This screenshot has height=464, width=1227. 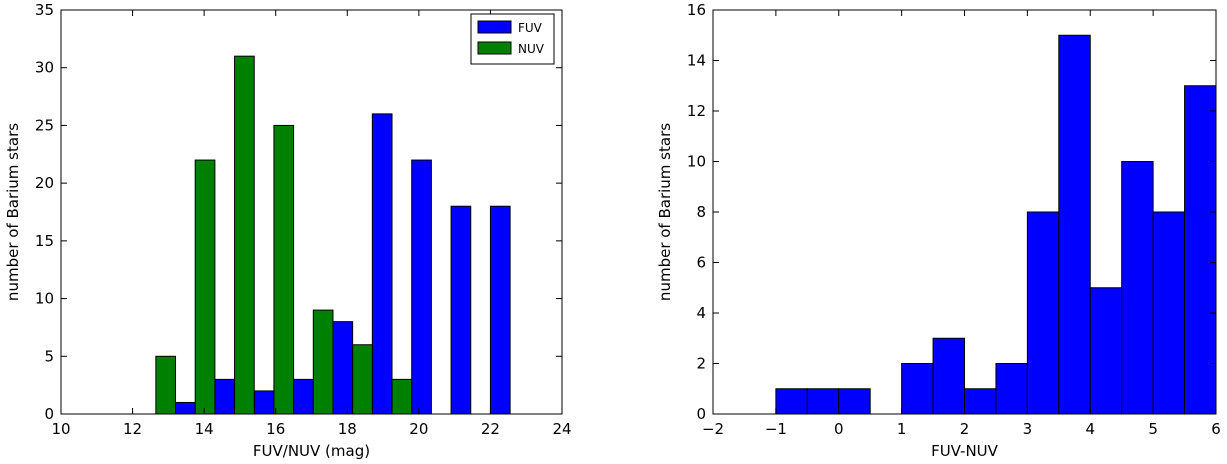 I want to click on x-tick-label: 5, so click(x=1153, y=429).